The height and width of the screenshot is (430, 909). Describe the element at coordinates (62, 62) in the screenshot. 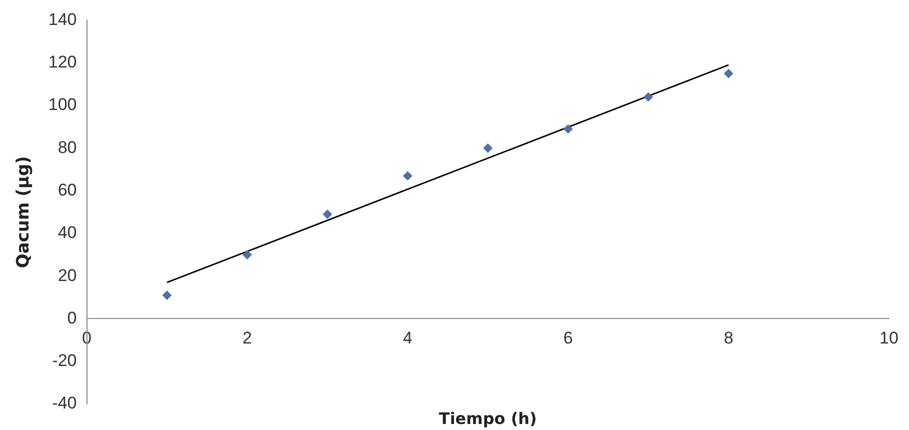

I see `y-tick-label: 120` at that location.